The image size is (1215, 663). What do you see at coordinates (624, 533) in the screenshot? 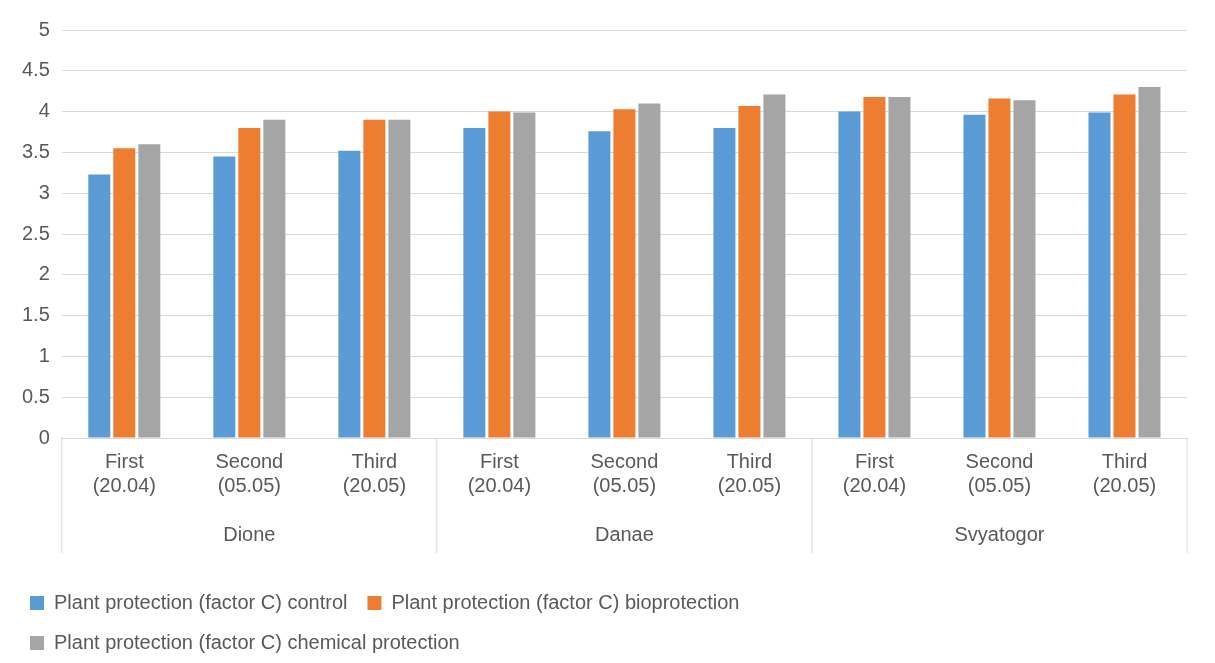
I see `text: Danae` at bounding box center [624, 533].